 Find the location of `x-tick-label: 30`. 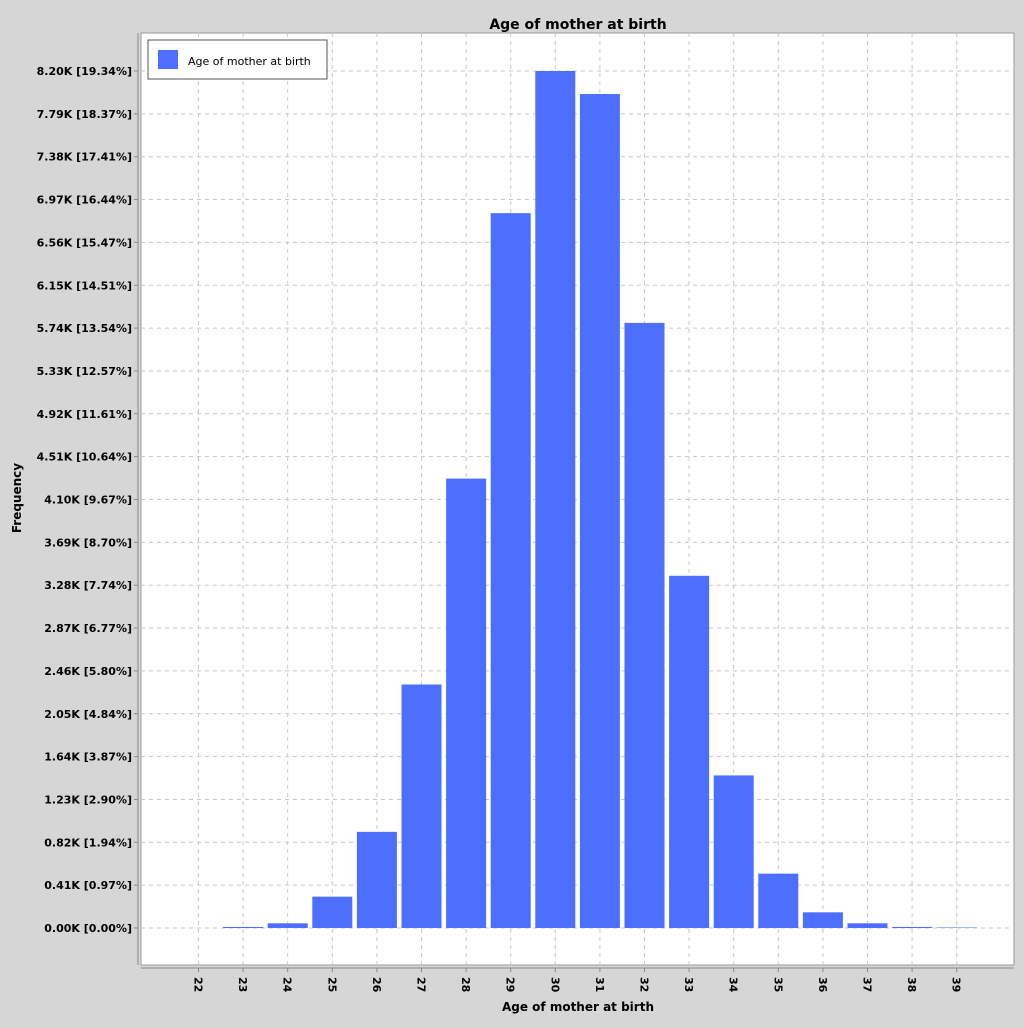

x-tick-label: 30 is located at coordinates (554, 985).